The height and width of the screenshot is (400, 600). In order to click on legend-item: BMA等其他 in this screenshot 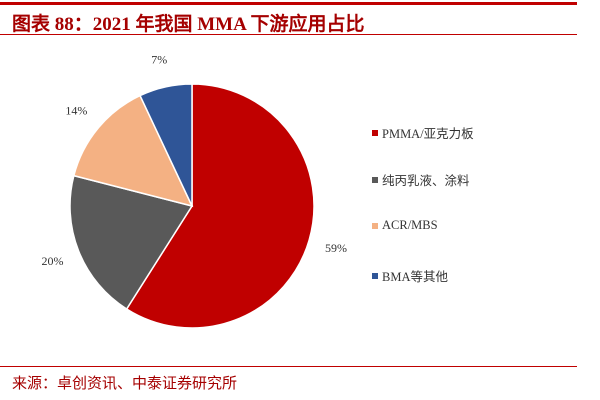, I will do `click(410, 275)`.